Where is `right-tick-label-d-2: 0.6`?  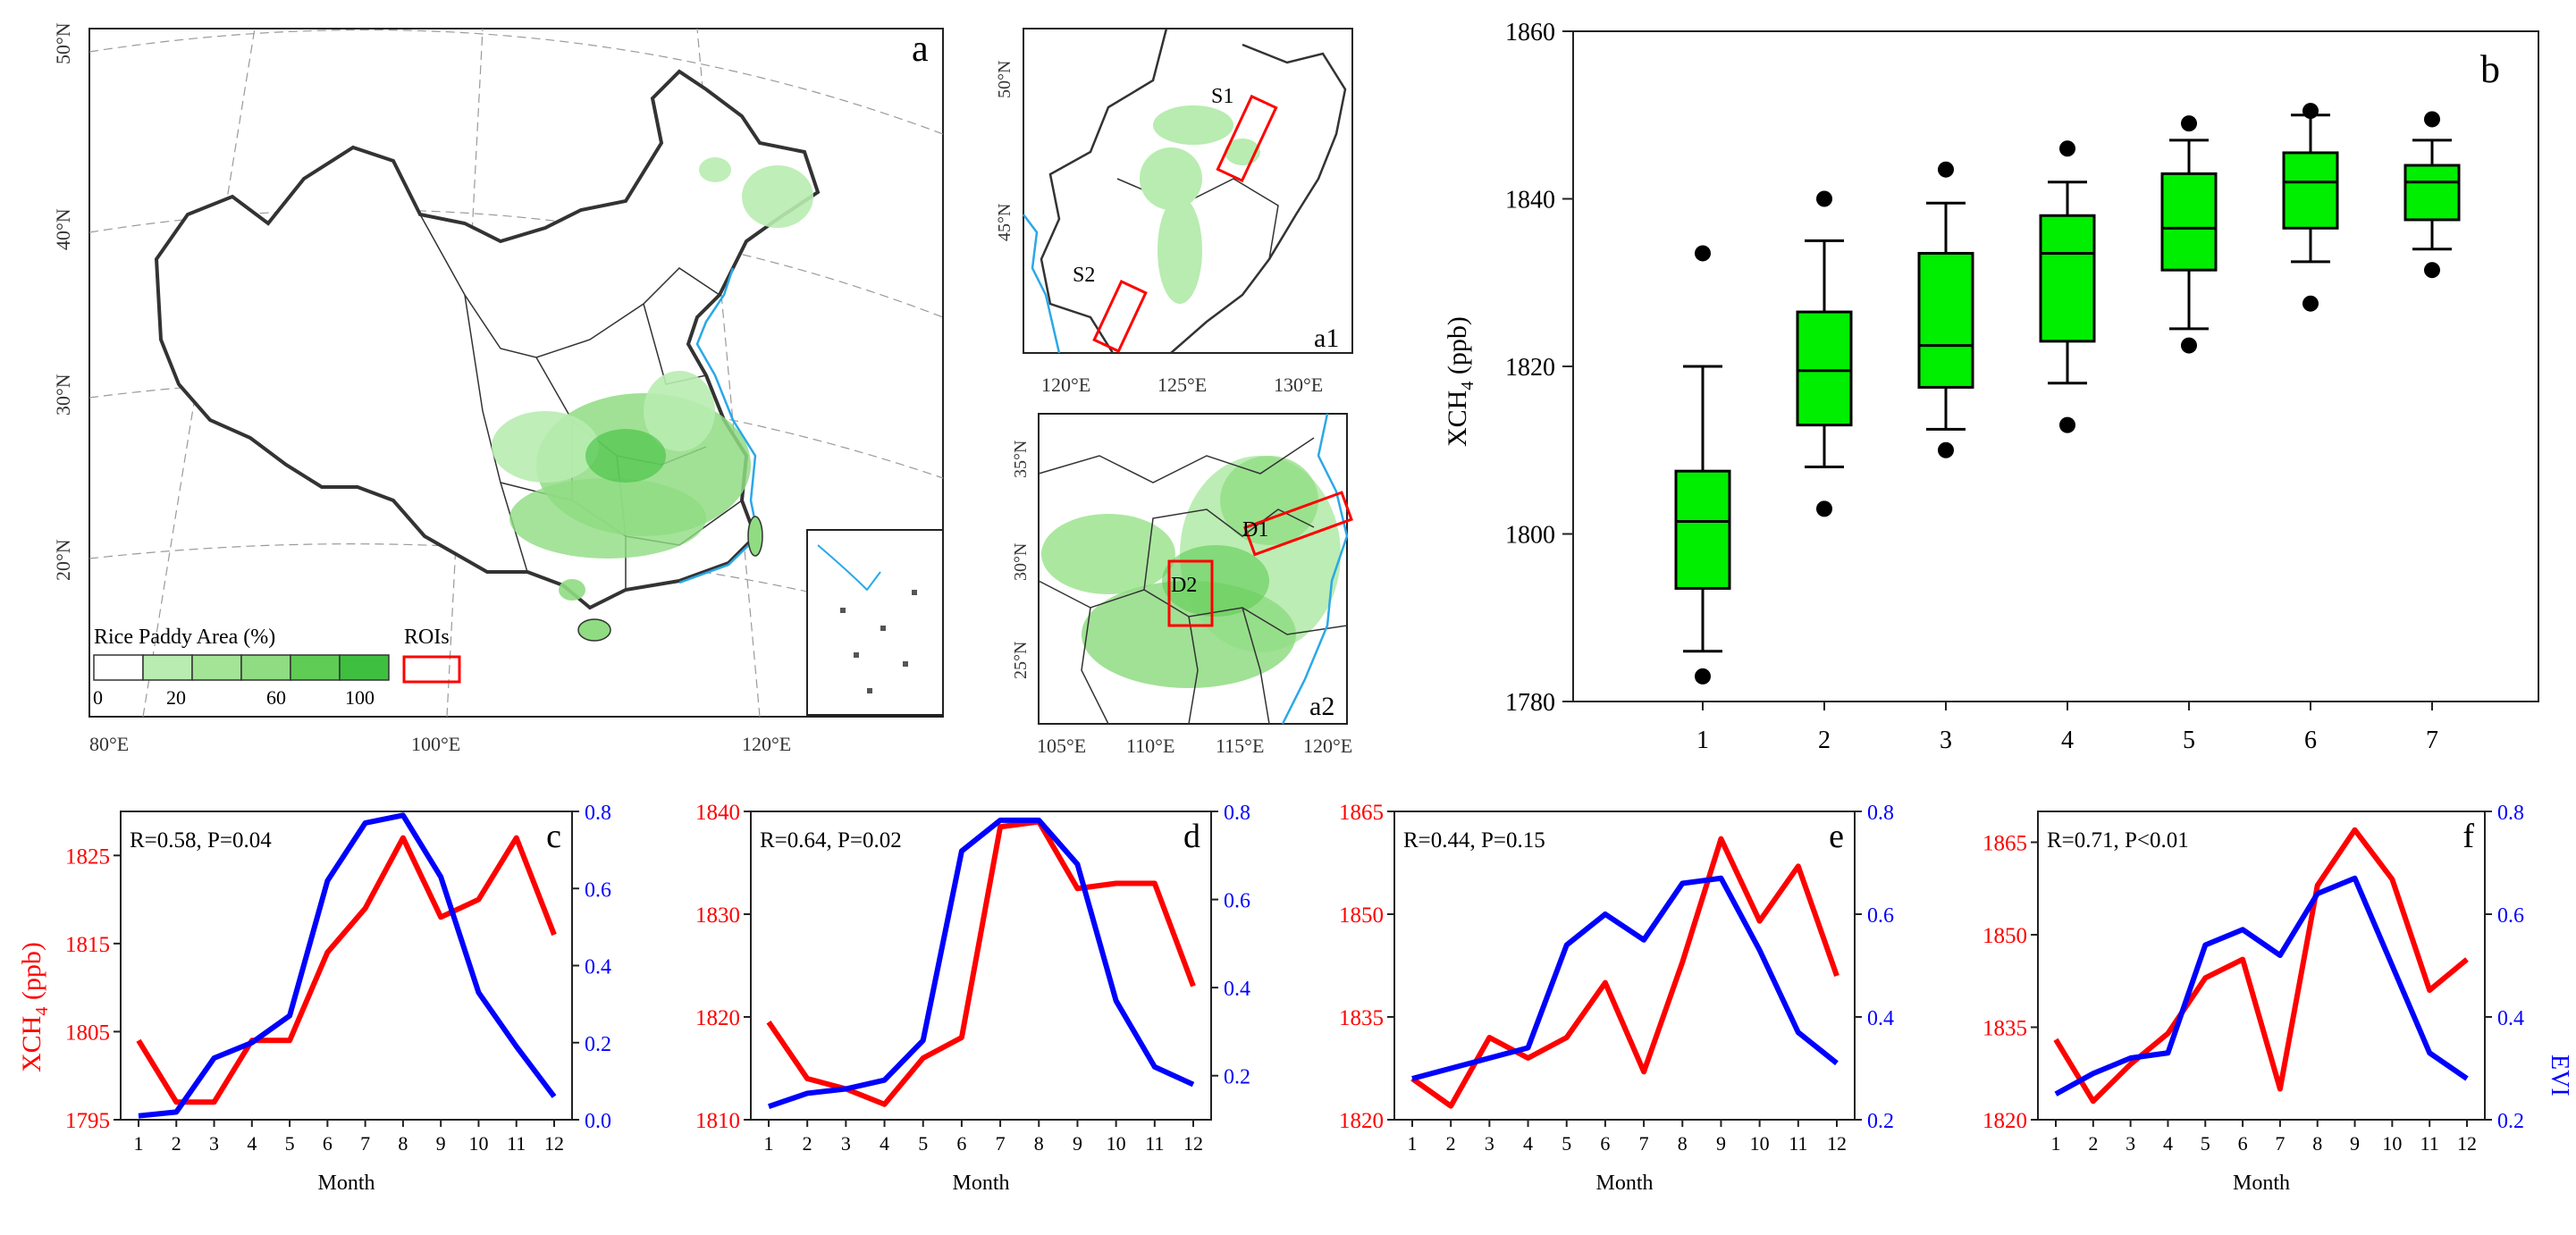
right-tick-label-d-2: 0.6 is located at coordinates (1237, 902).